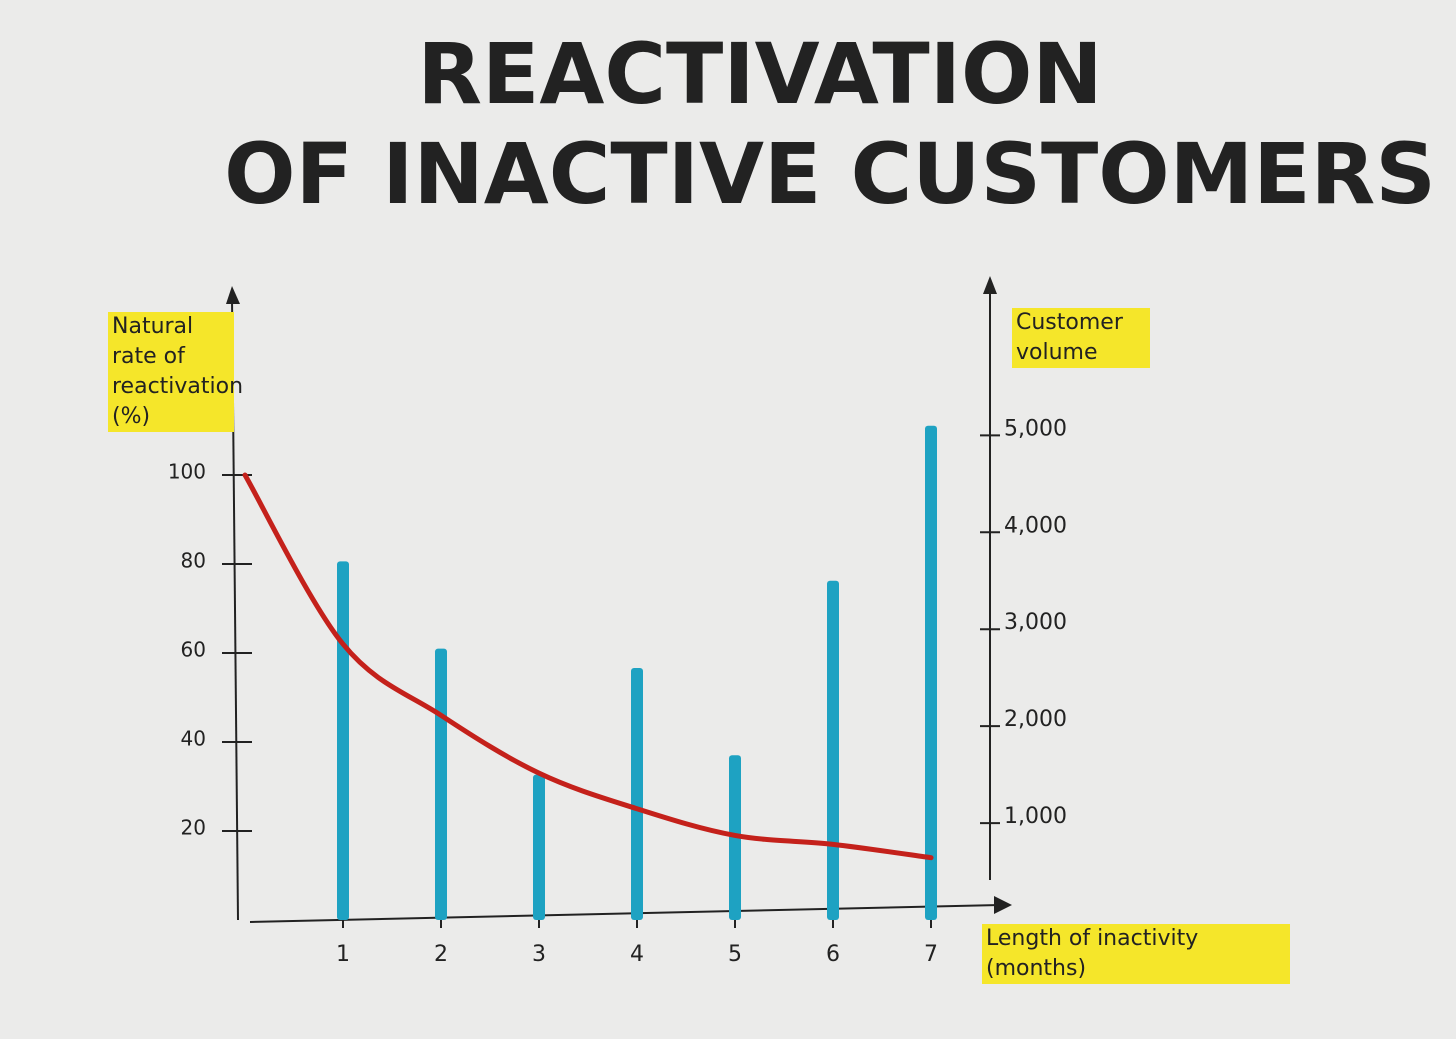 The height and width of the screenshot is (1039, 1456). I want to click on y2-tick-label: 2,000, so click(1035, 719).